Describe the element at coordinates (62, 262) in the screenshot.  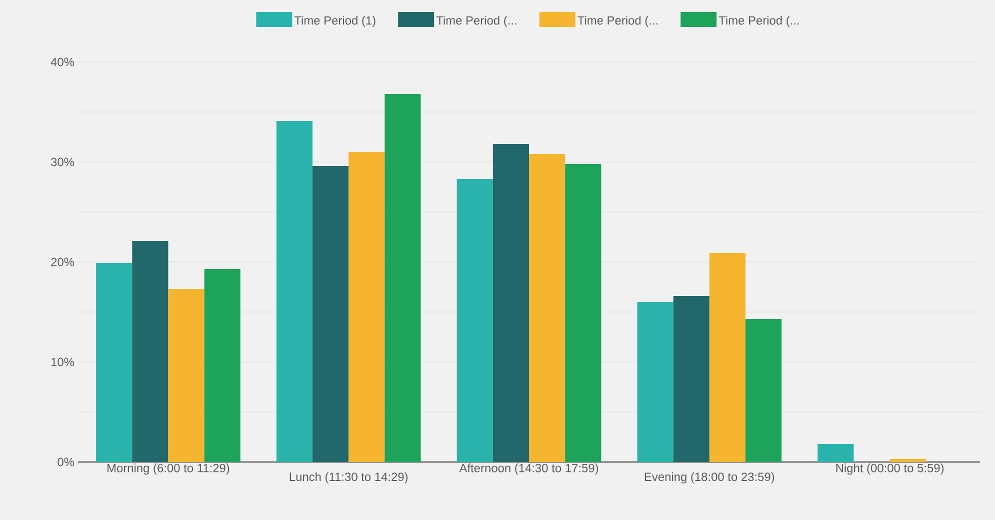
I see `y-tick-label: 20%` at that location.